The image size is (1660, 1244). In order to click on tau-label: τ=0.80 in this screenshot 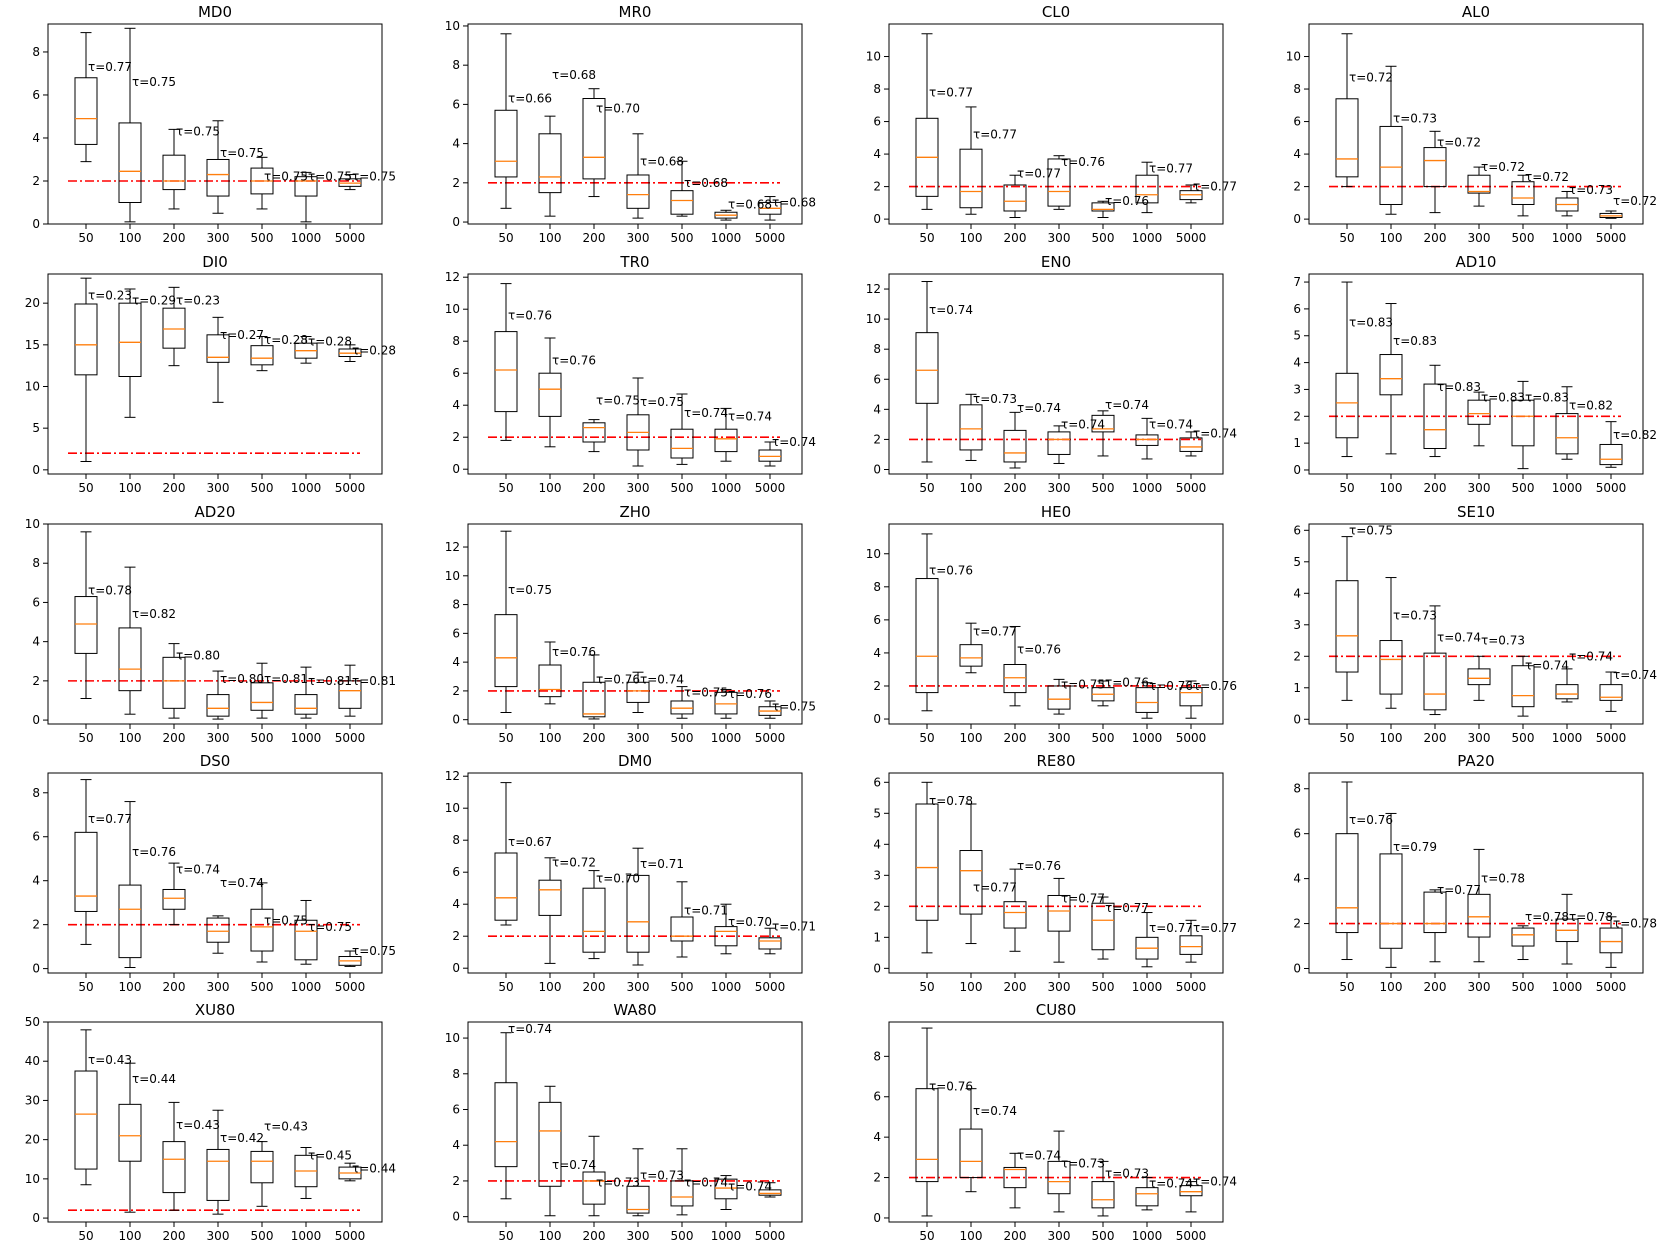, I will do `click(242, 679)`.